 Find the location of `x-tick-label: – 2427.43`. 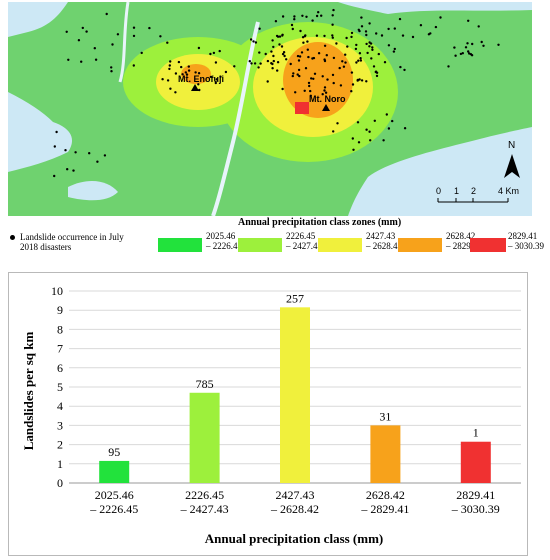

x-tick-label: – 2427.43 is located at coordinates (204, 509).